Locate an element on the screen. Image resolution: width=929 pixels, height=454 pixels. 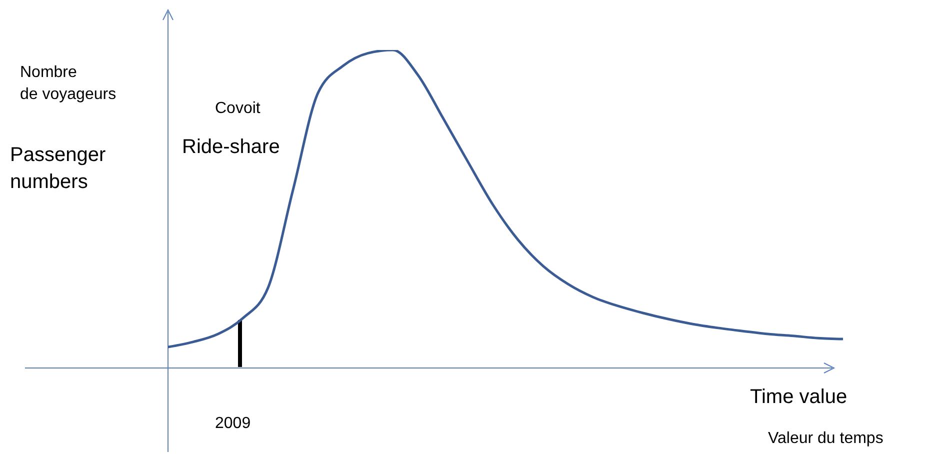
annotation: Covoit is located at coordinates (237, 109).